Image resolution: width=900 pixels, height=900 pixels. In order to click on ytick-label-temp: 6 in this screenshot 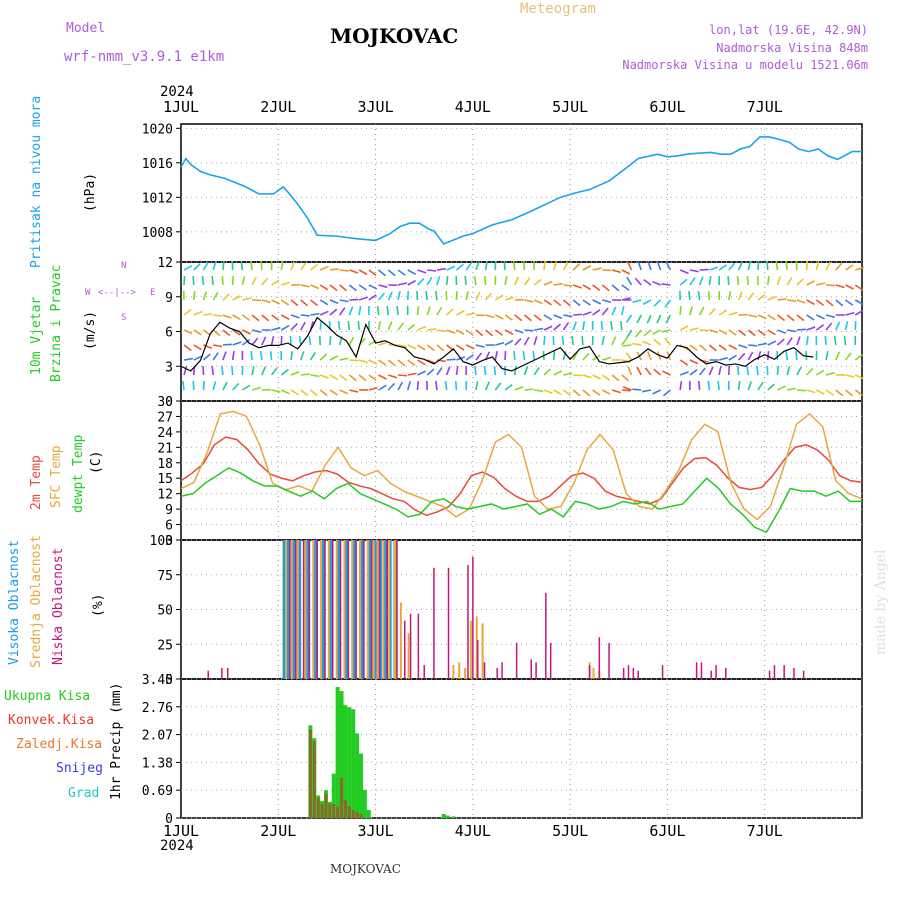, I will do `click(169, 526)`.